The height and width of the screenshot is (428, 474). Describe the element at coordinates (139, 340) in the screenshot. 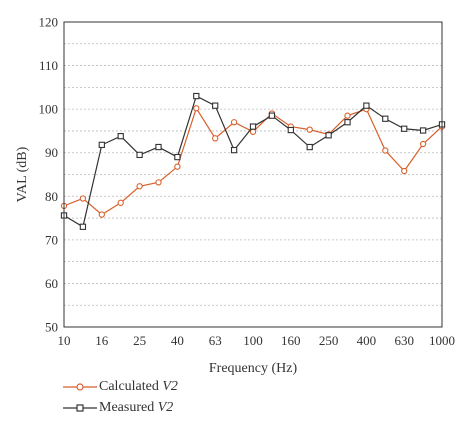

I see `x-tick-label: 25` at that location.